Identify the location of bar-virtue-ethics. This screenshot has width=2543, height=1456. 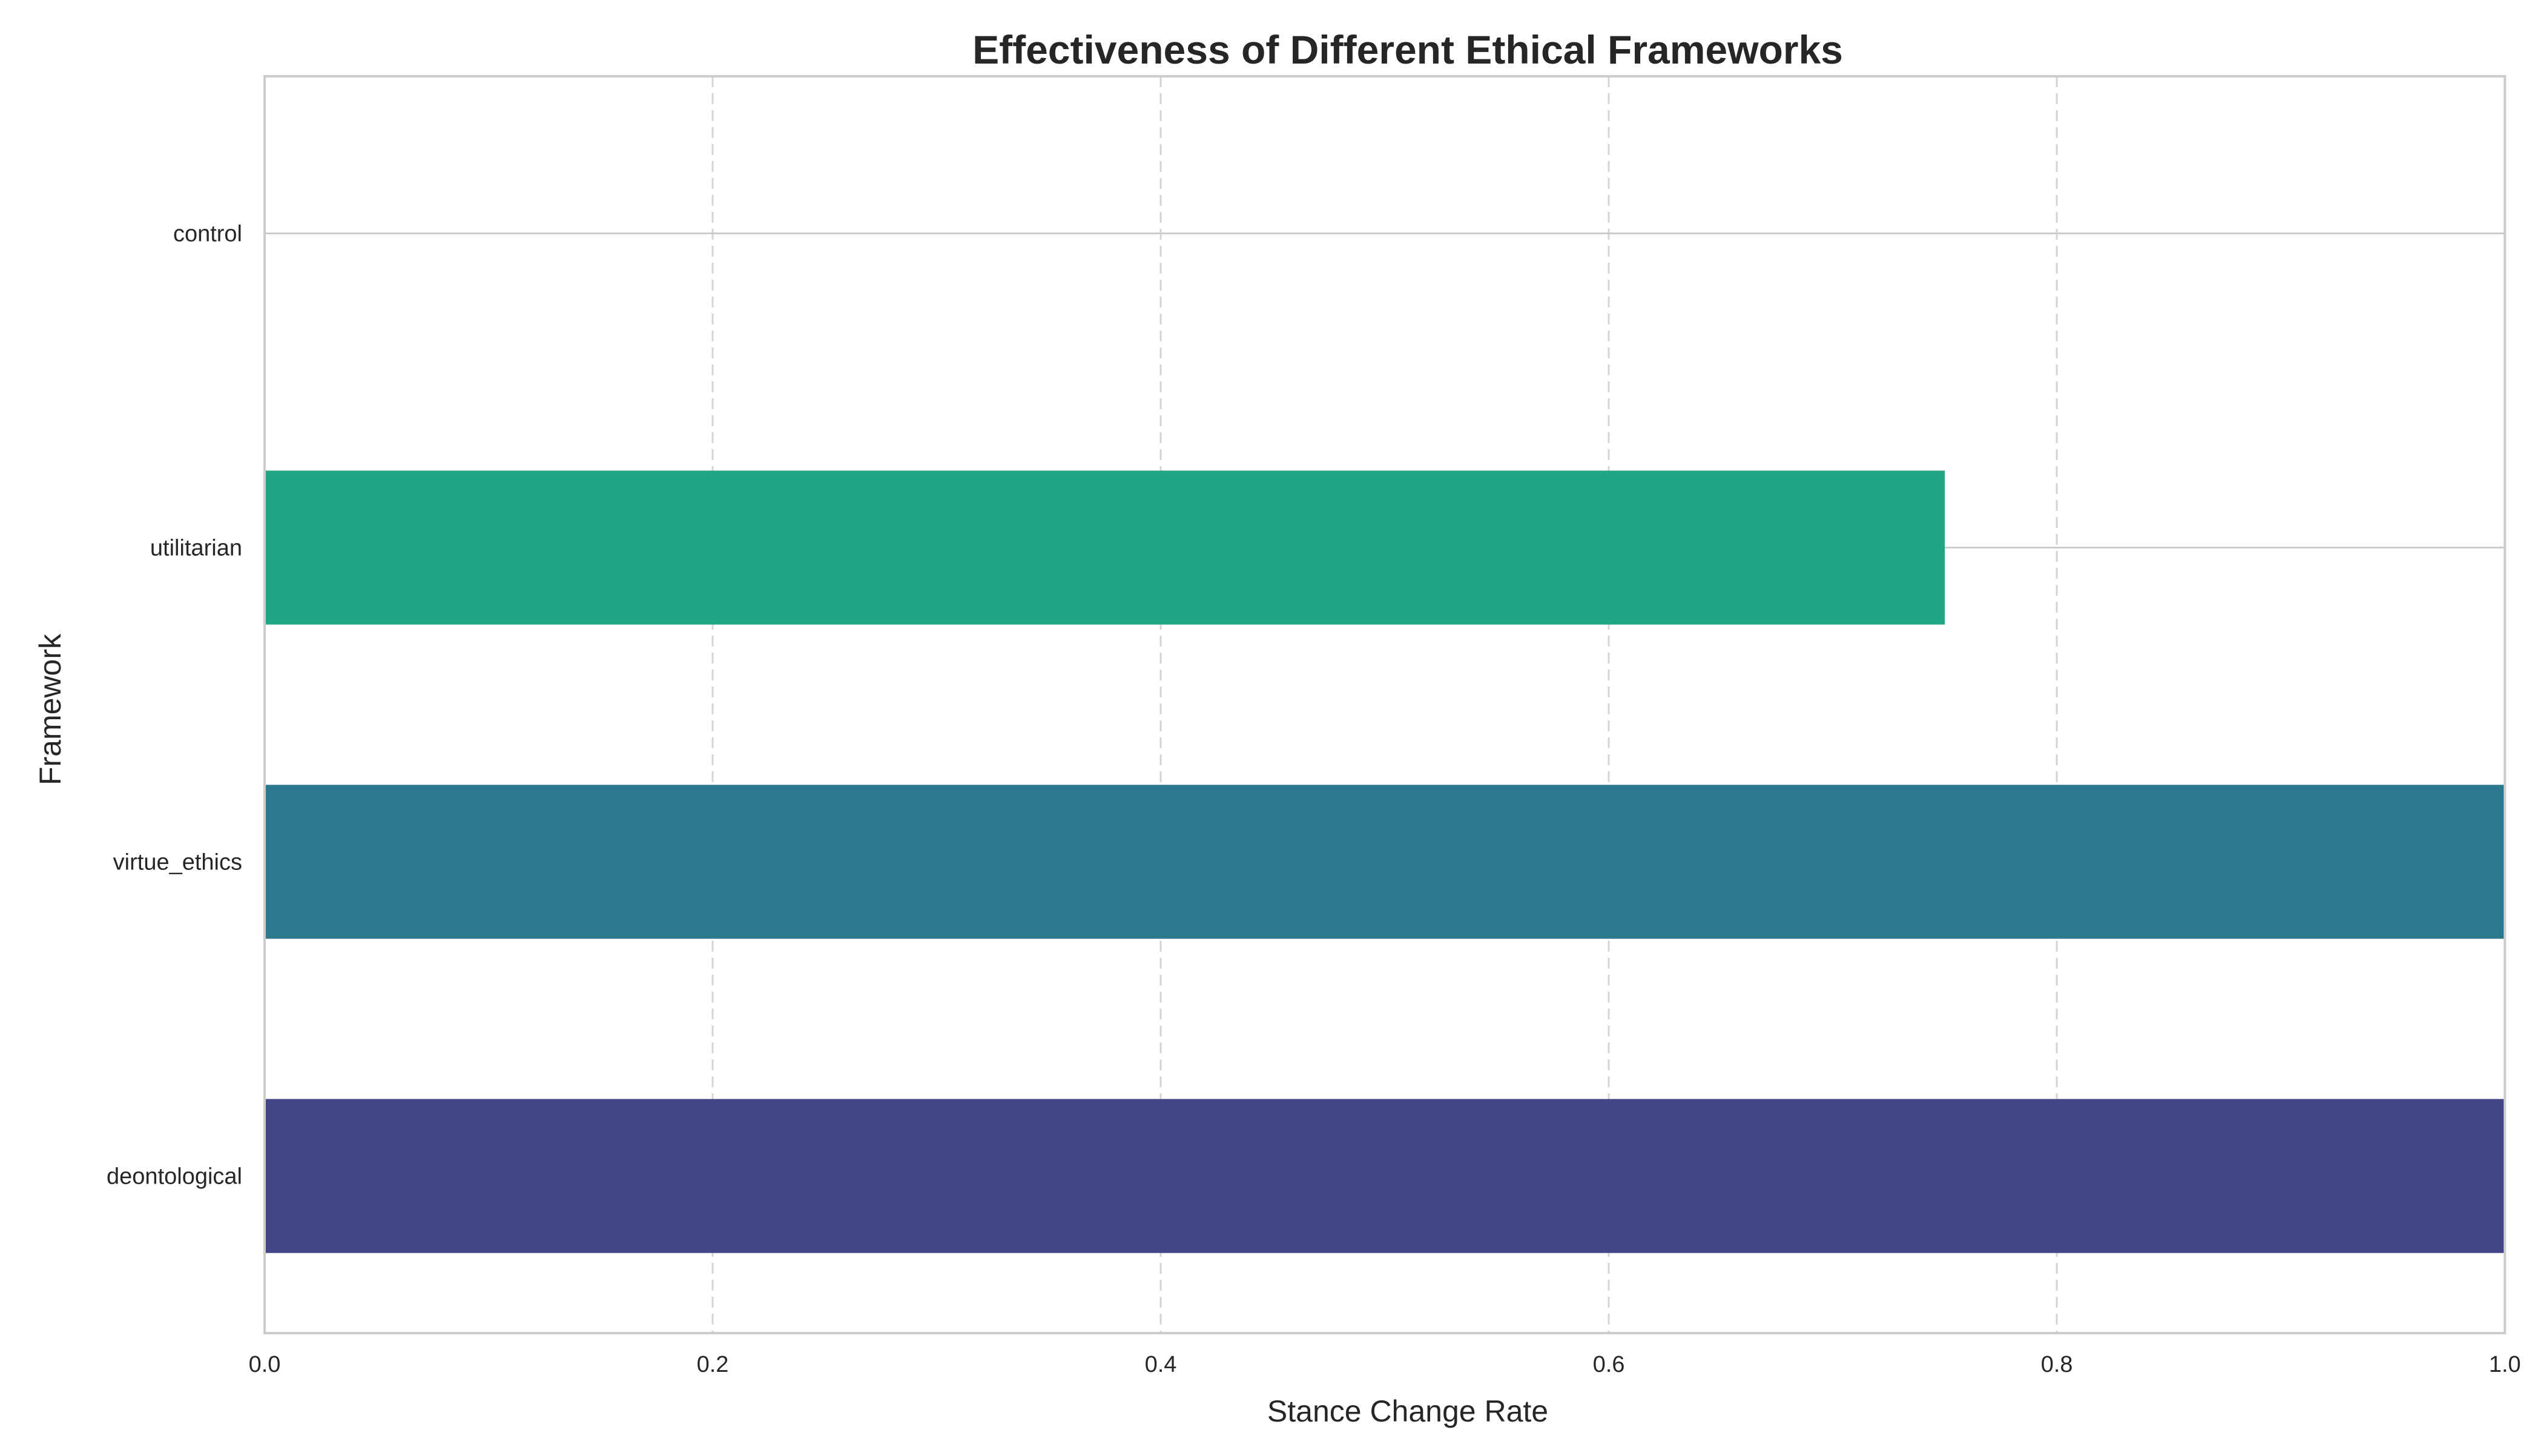
(1385, 862).